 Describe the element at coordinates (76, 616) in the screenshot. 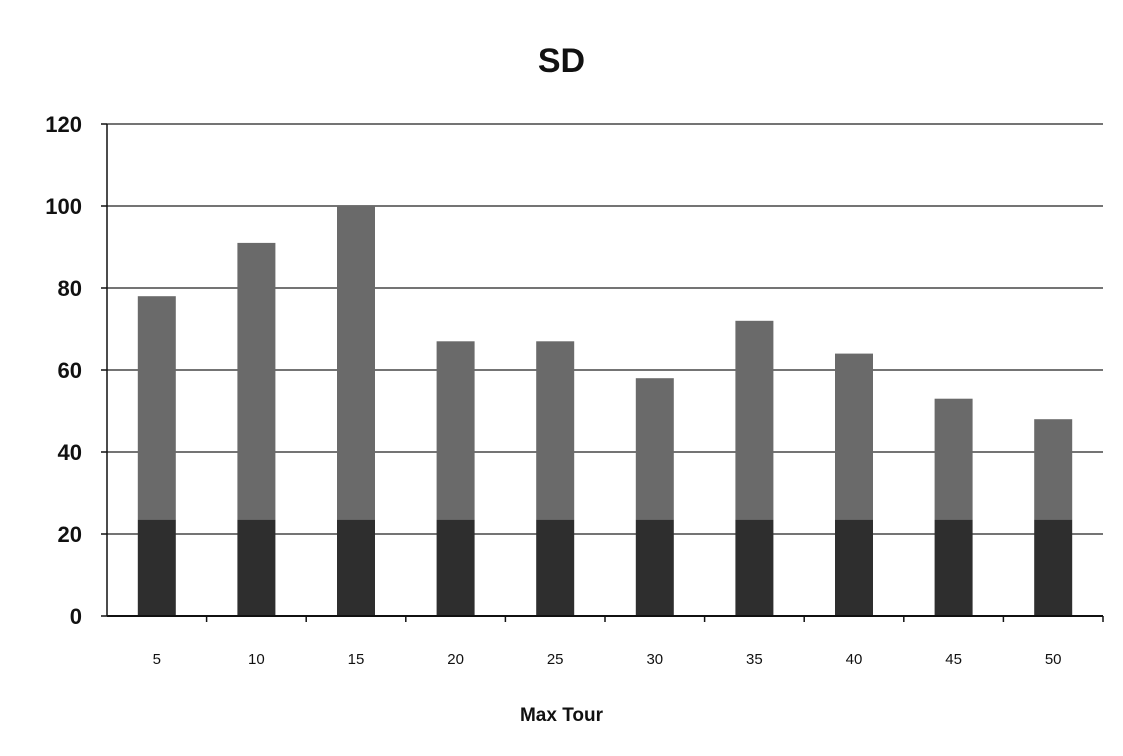

I see `y-tick-label: 0` at that location.